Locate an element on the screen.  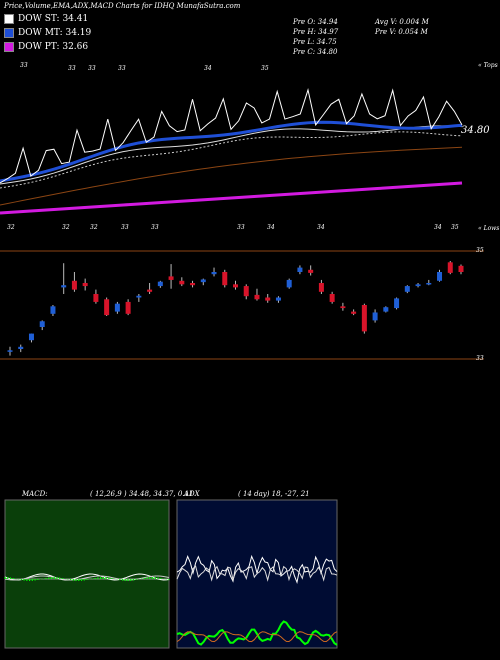
adx-di-minus-line is located at coordinates (257, 573).